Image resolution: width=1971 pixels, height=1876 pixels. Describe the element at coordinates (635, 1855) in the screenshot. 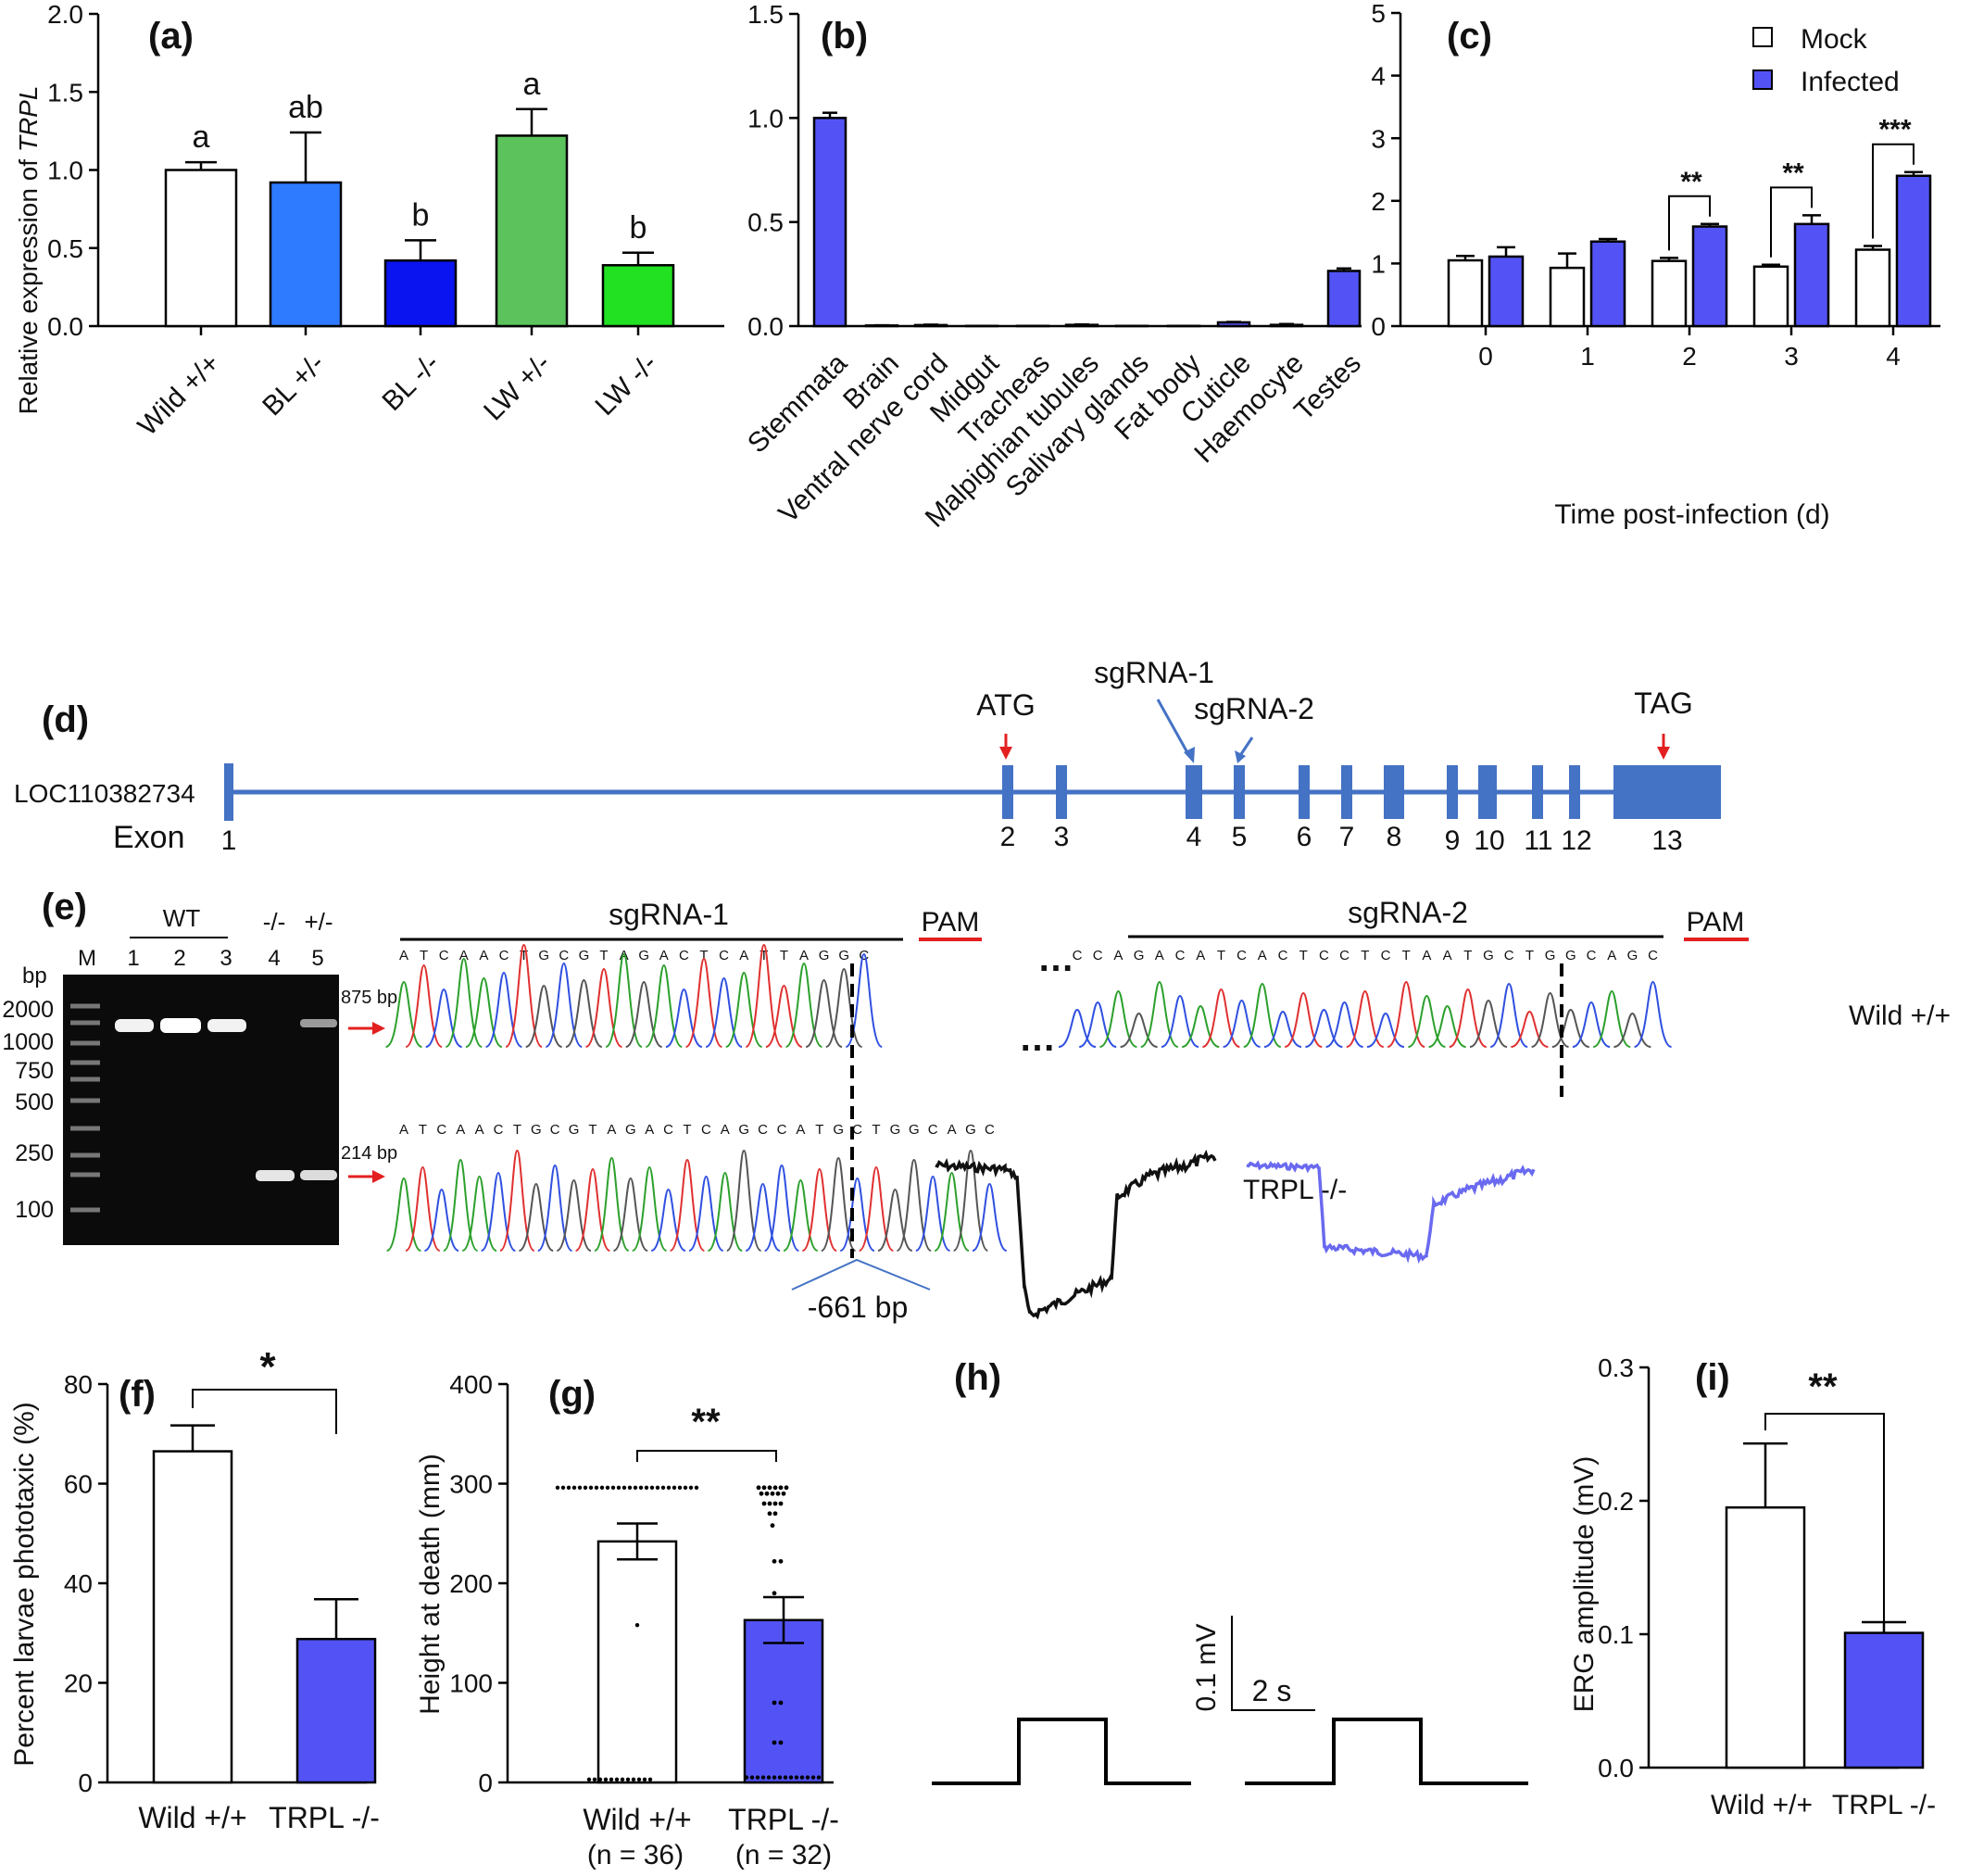

I see `panel-g-n-wild: (n = 36)` at that location.